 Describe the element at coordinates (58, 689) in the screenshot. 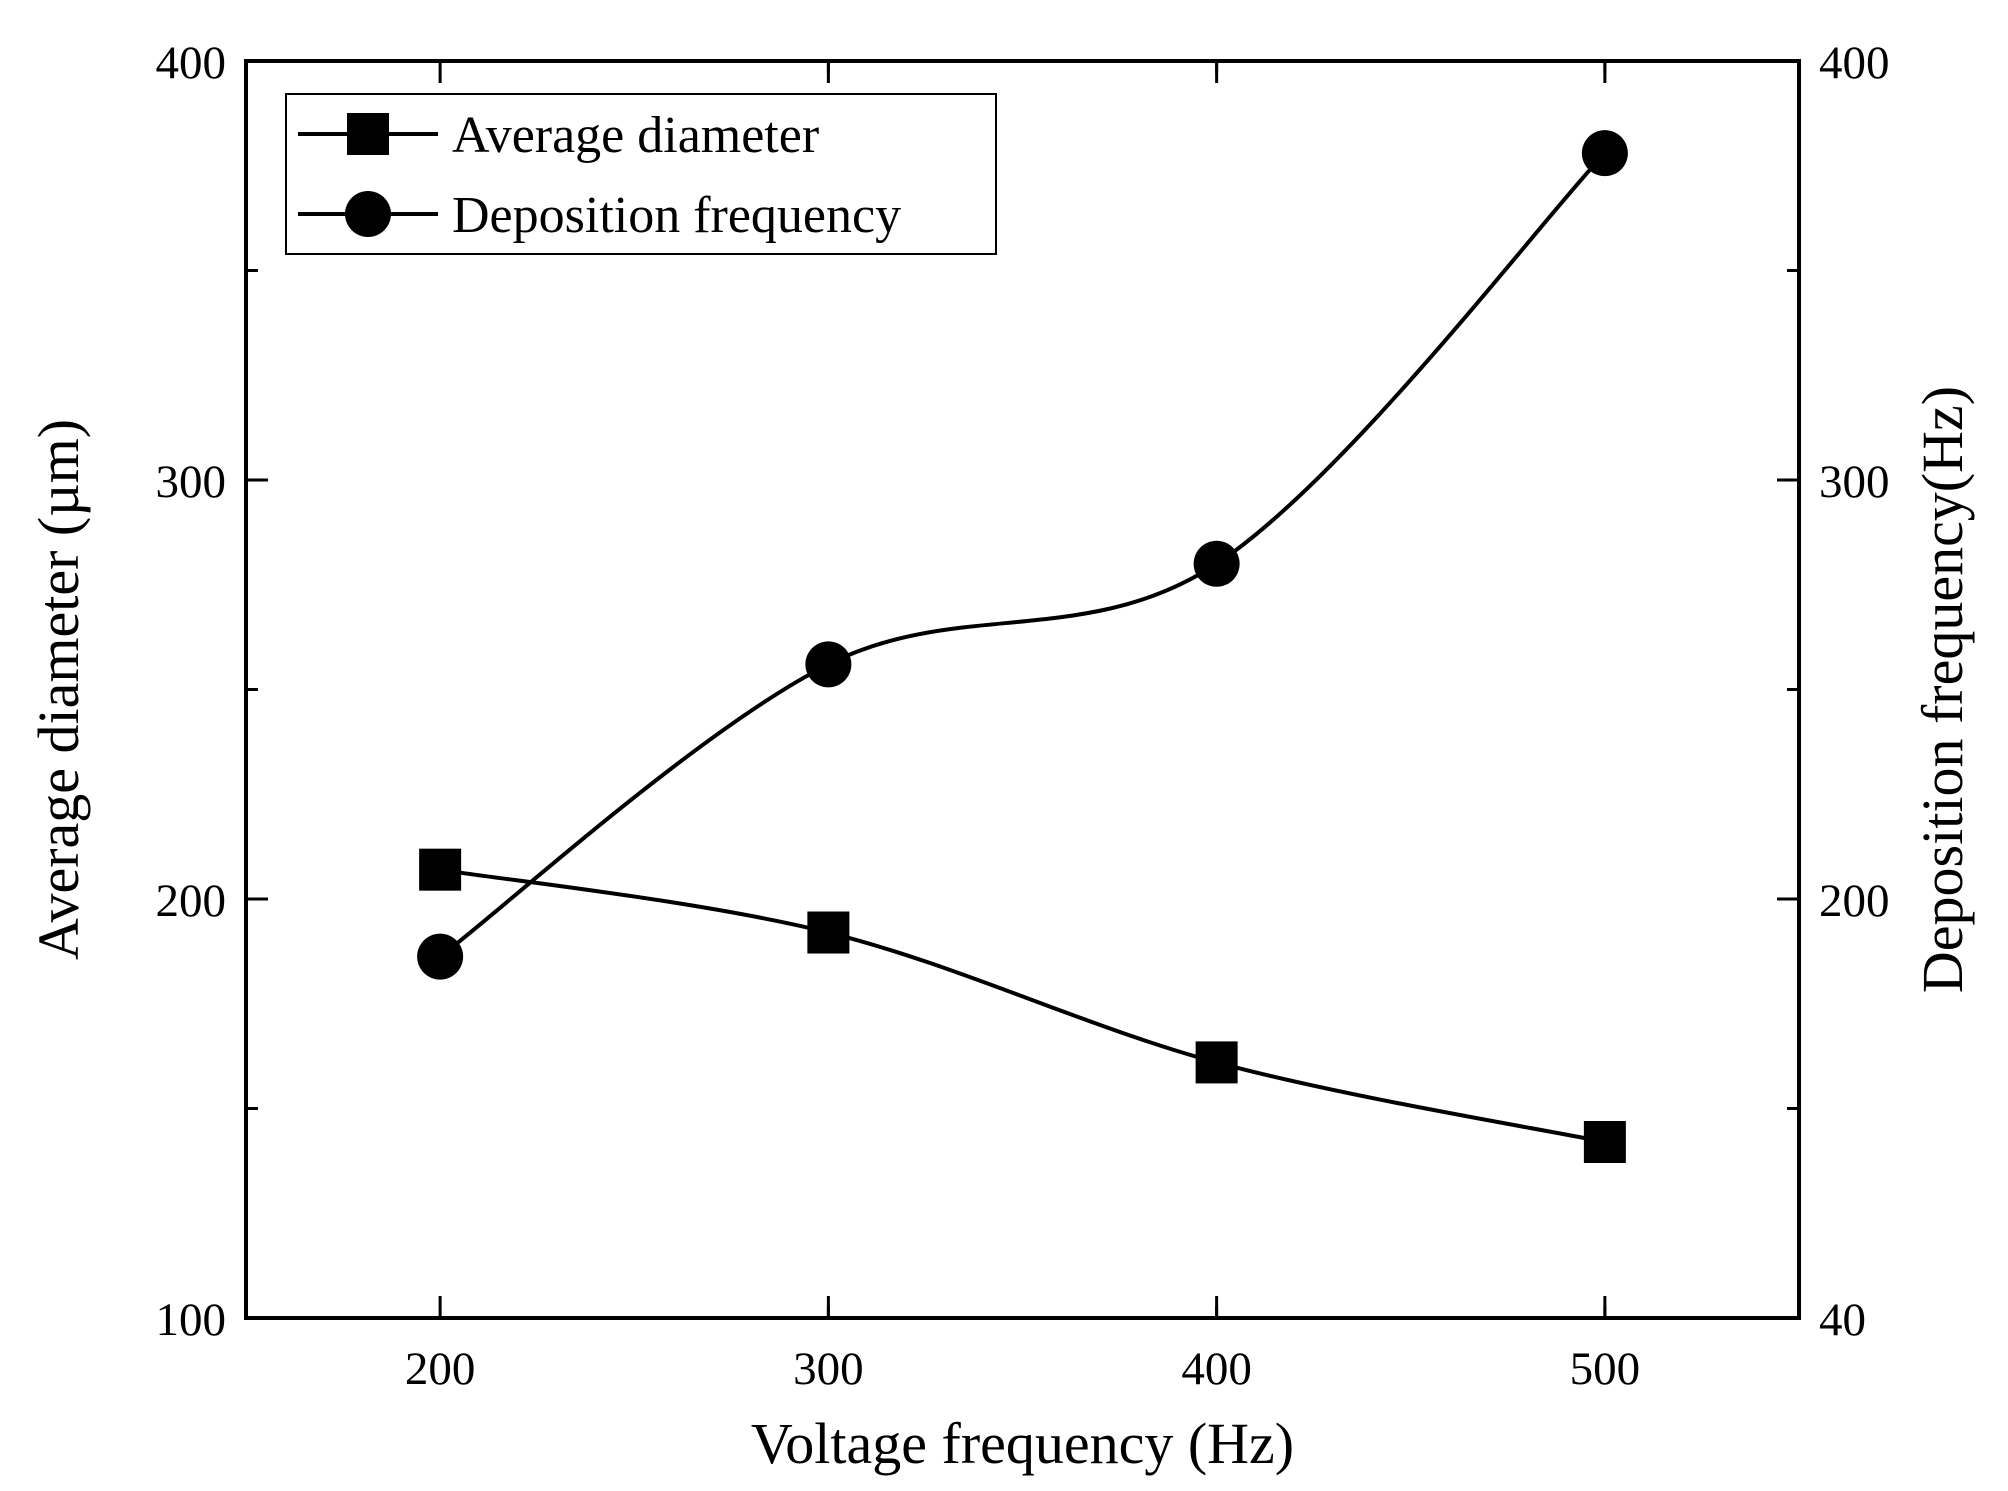

I see `left-y-axis-title: Average diameter (µm)` at that location.